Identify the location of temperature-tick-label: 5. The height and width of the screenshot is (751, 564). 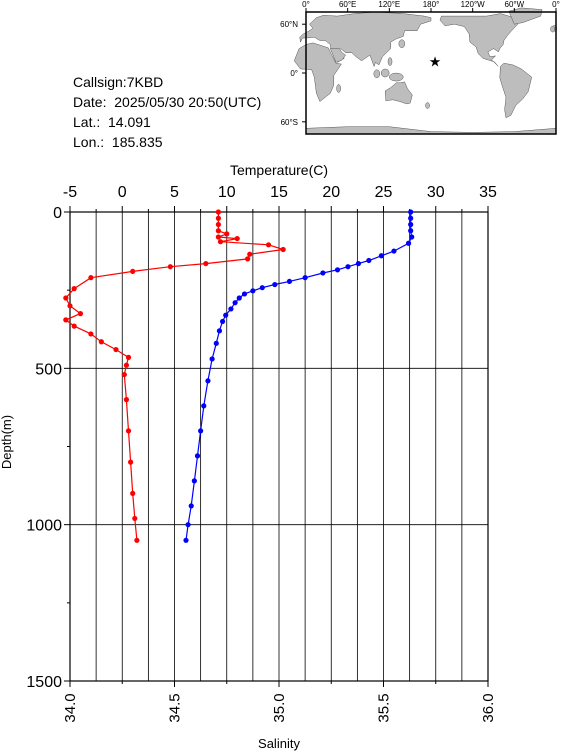
(174, 192).